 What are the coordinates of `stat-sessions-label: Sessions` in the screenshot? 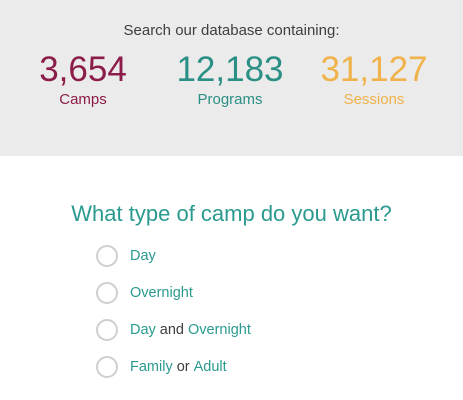 It's located at (374, 99).